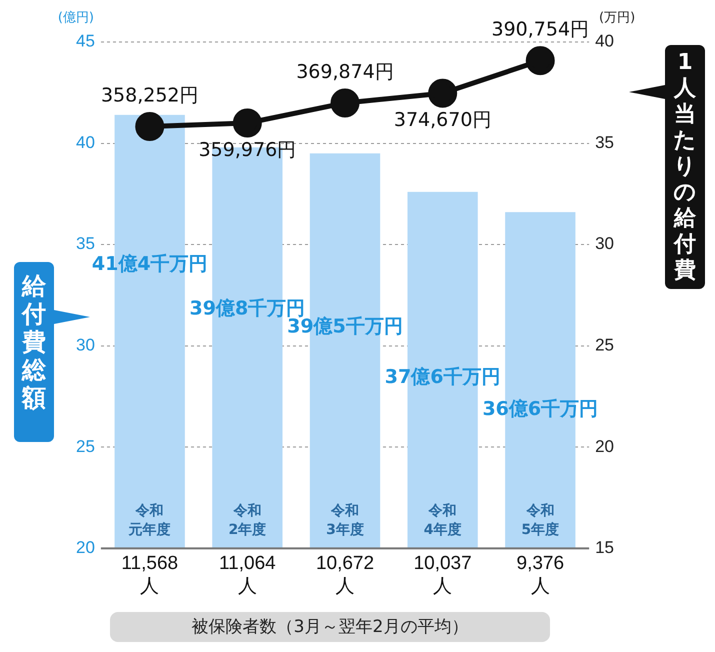 The width and height of the screenshot is (715, 652). Describe the element at coordinates (85, 244) in the screenshot. I see `y-tick-label: 35` at that location.